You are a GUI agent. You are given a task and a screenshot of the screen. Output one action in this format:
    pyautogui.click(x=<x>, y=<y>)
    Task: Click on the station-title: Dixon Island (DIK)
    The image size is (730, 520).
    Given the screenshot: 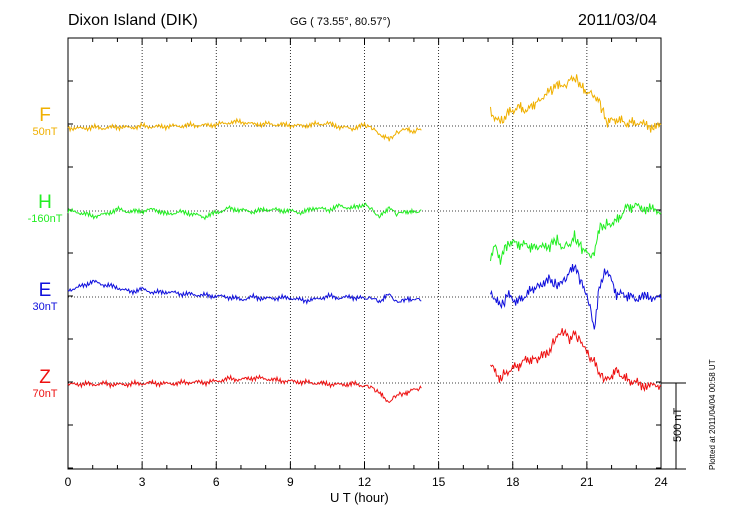 What is the action you would take?
    pyautogui.click(x=133, y=20)
    